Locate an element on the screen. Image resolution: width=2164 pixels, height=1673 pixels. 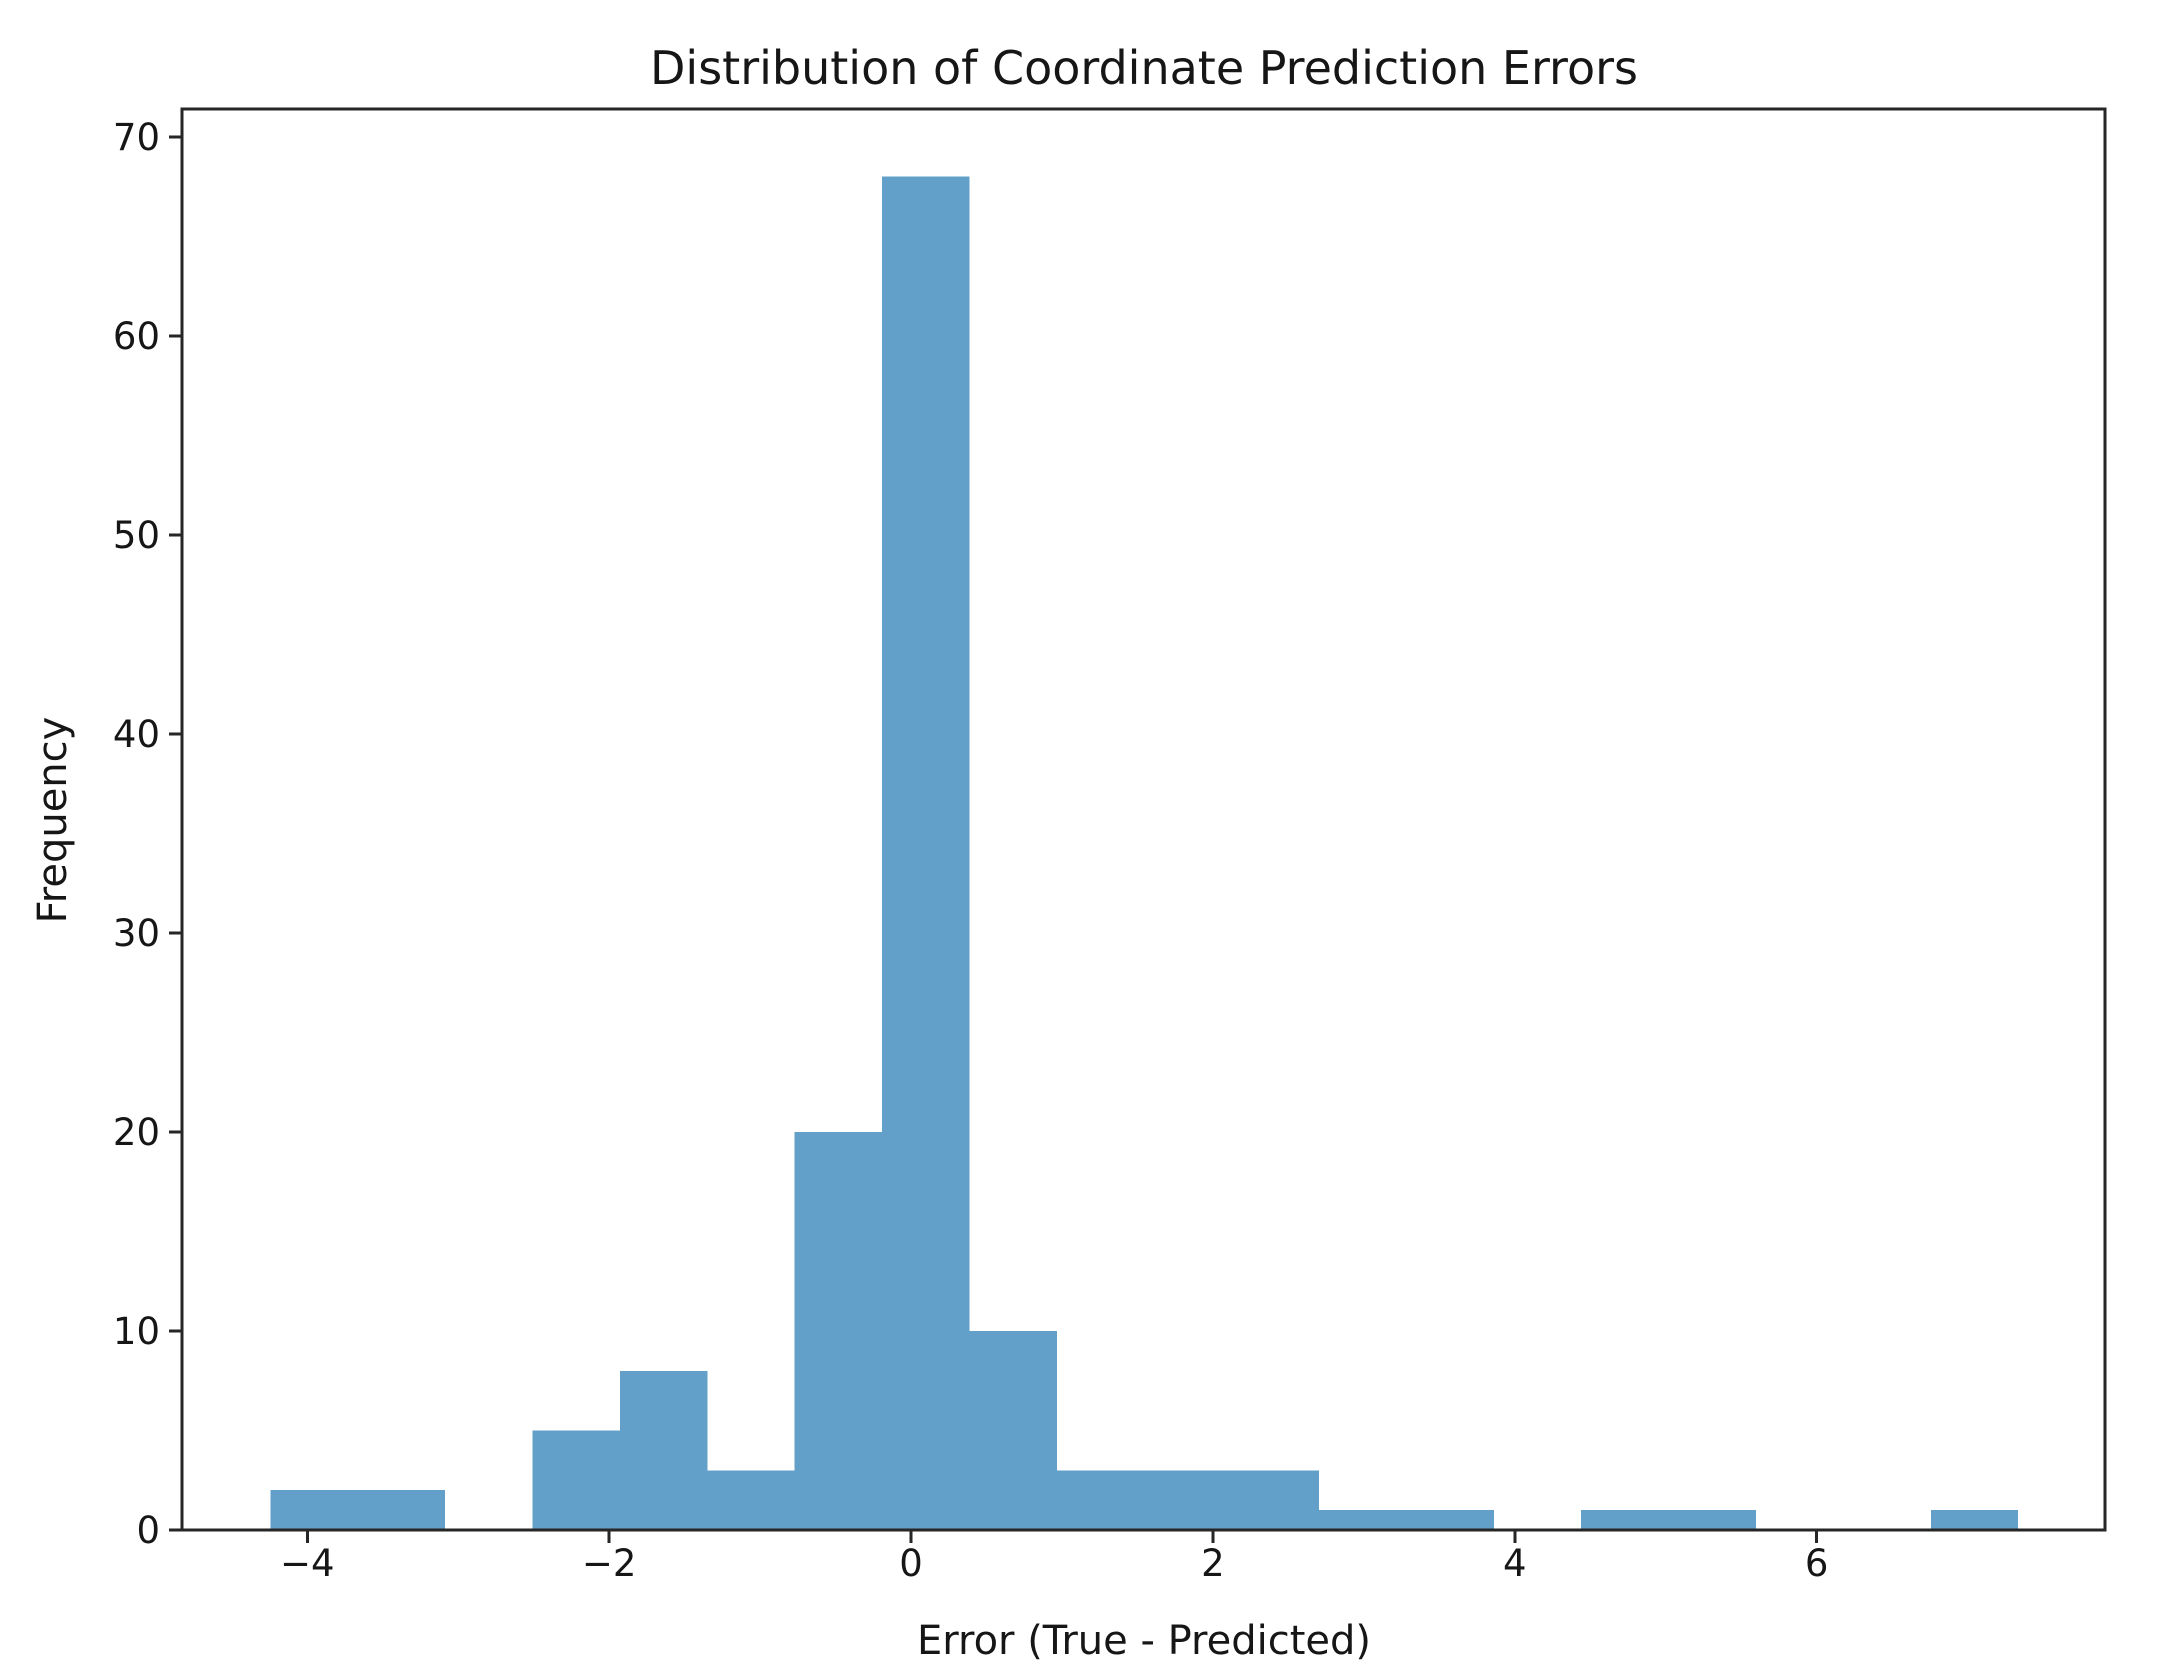
x-tick-label: 2 is located at coordinates (1213, 1563).